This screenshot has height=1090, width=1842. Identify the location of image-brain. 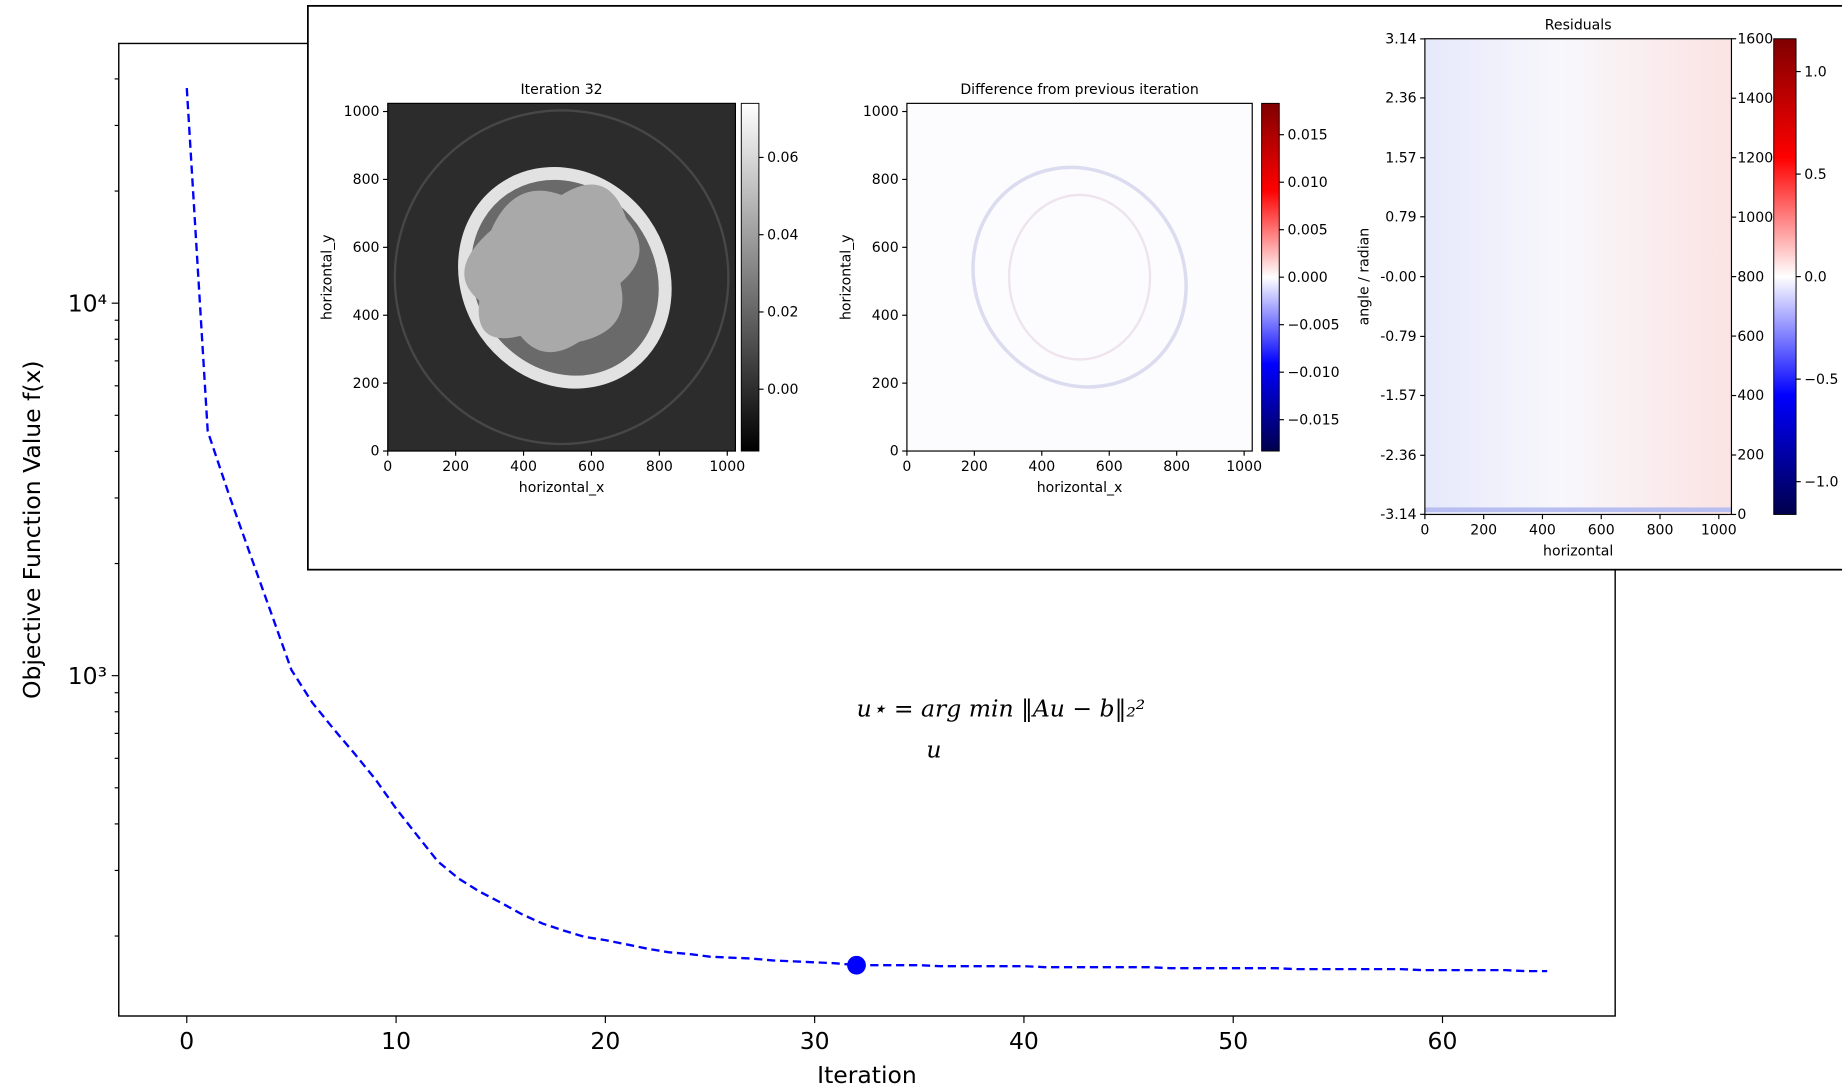
(552, 268).